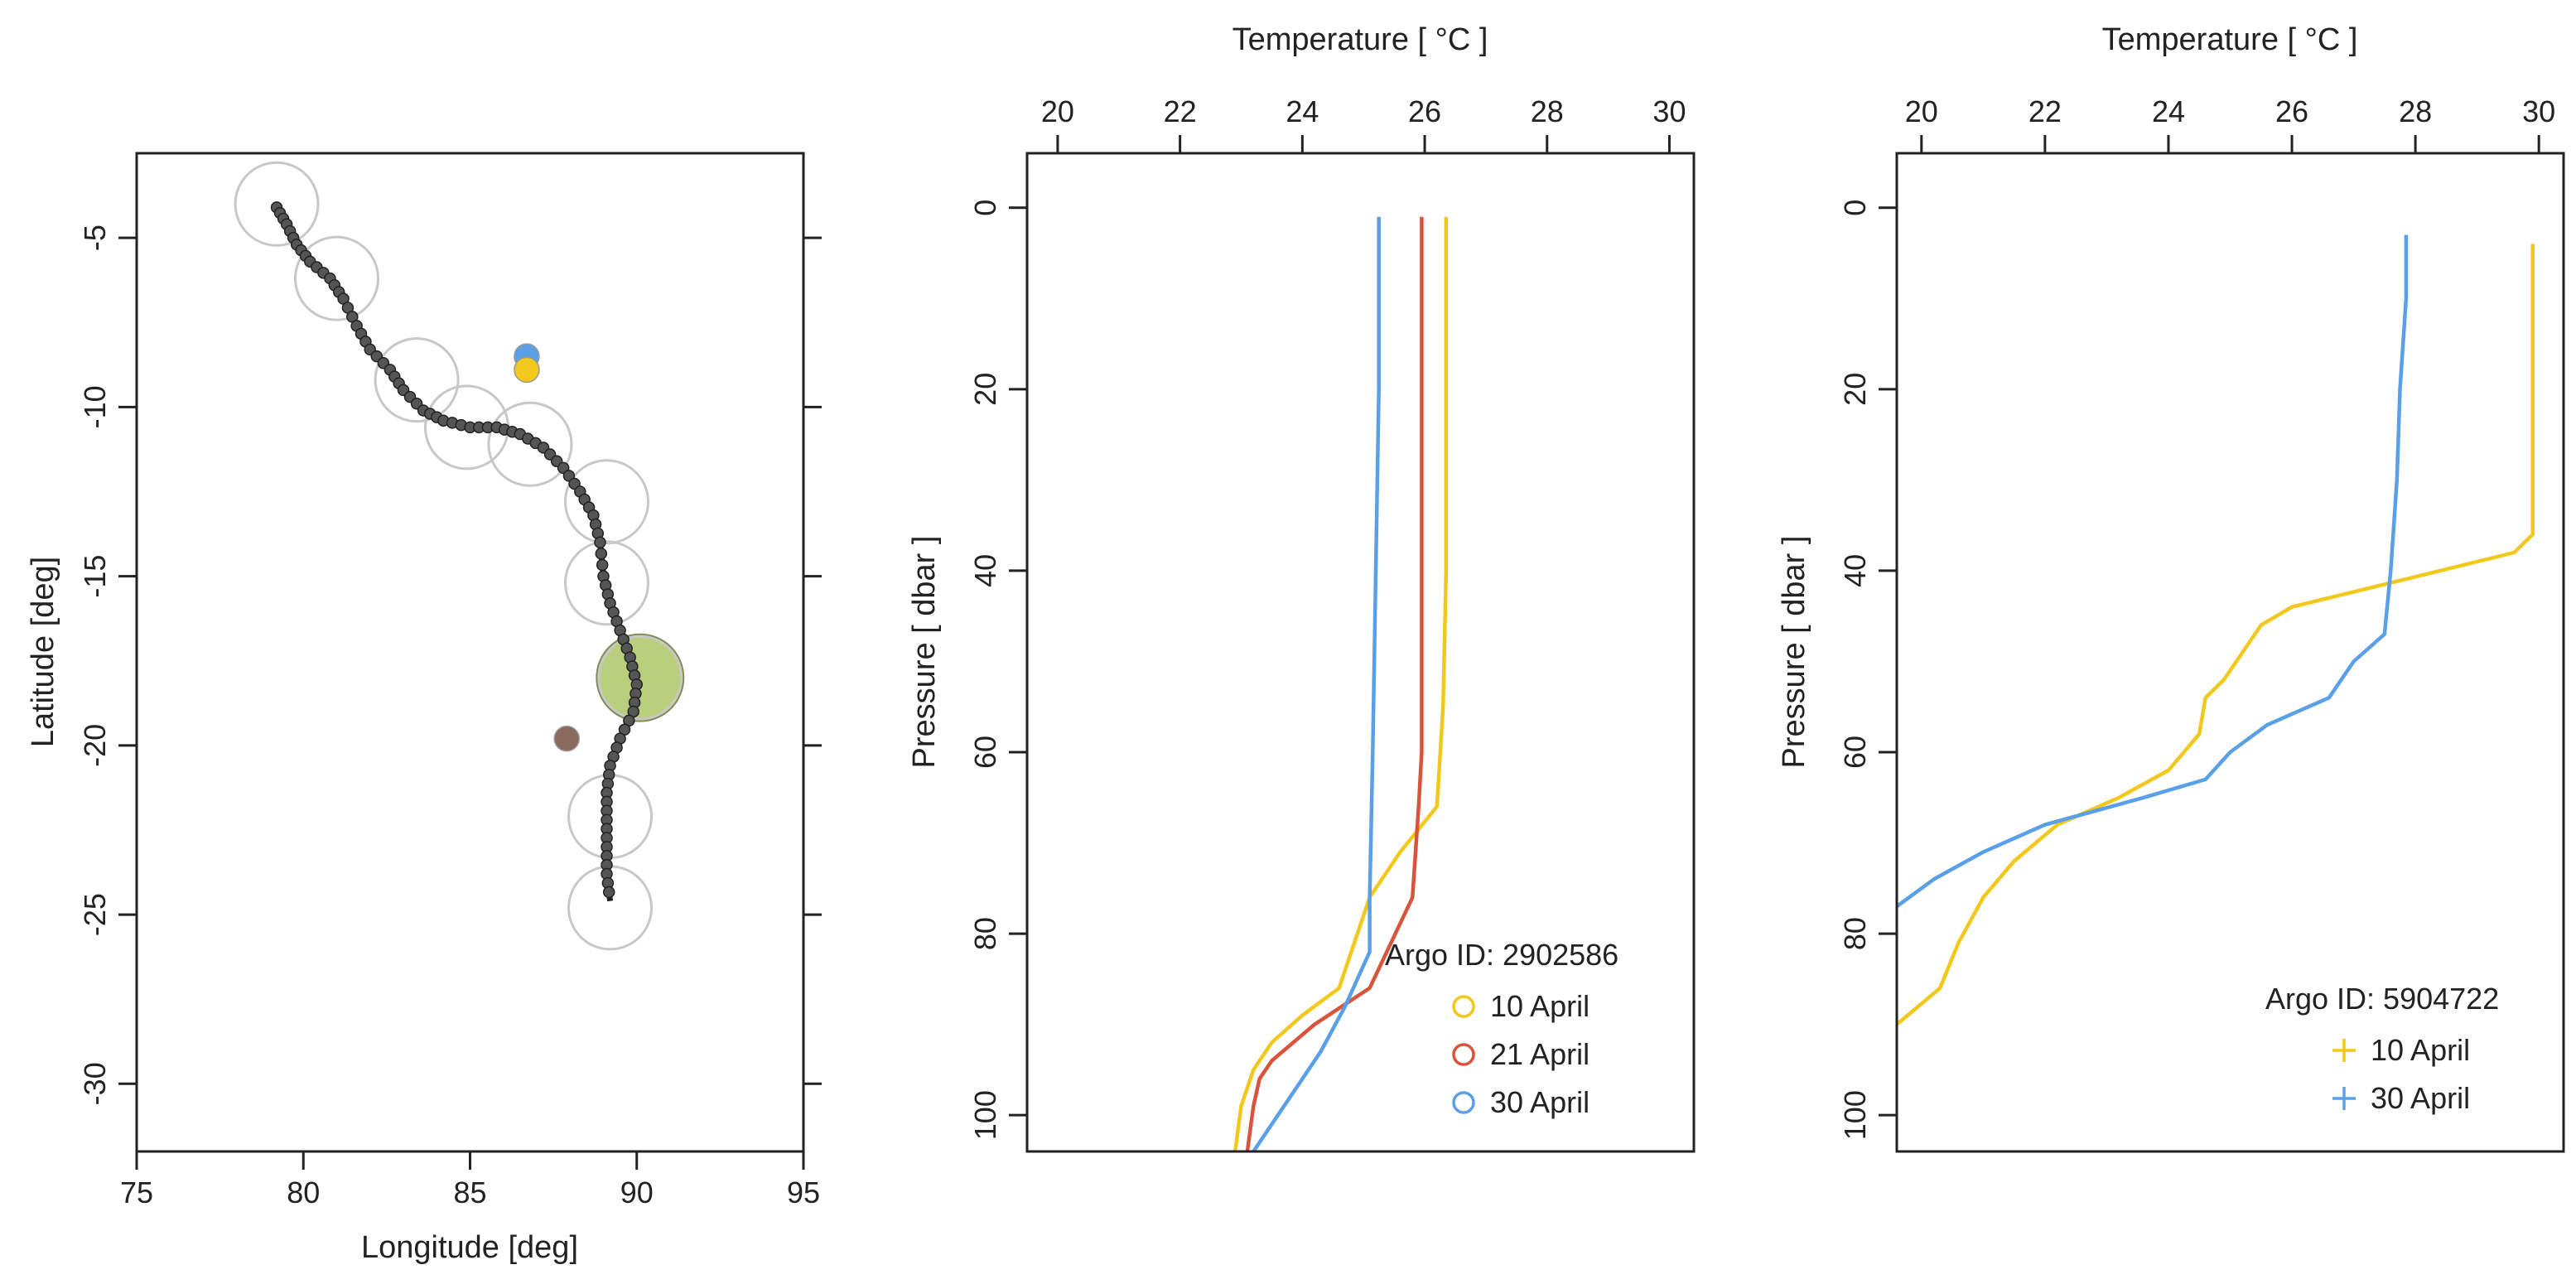 Image resolution: width=2576 pixels, height=1284 pixels. I want to click on p1-ytick-label-60: 60, so click(985, 752).